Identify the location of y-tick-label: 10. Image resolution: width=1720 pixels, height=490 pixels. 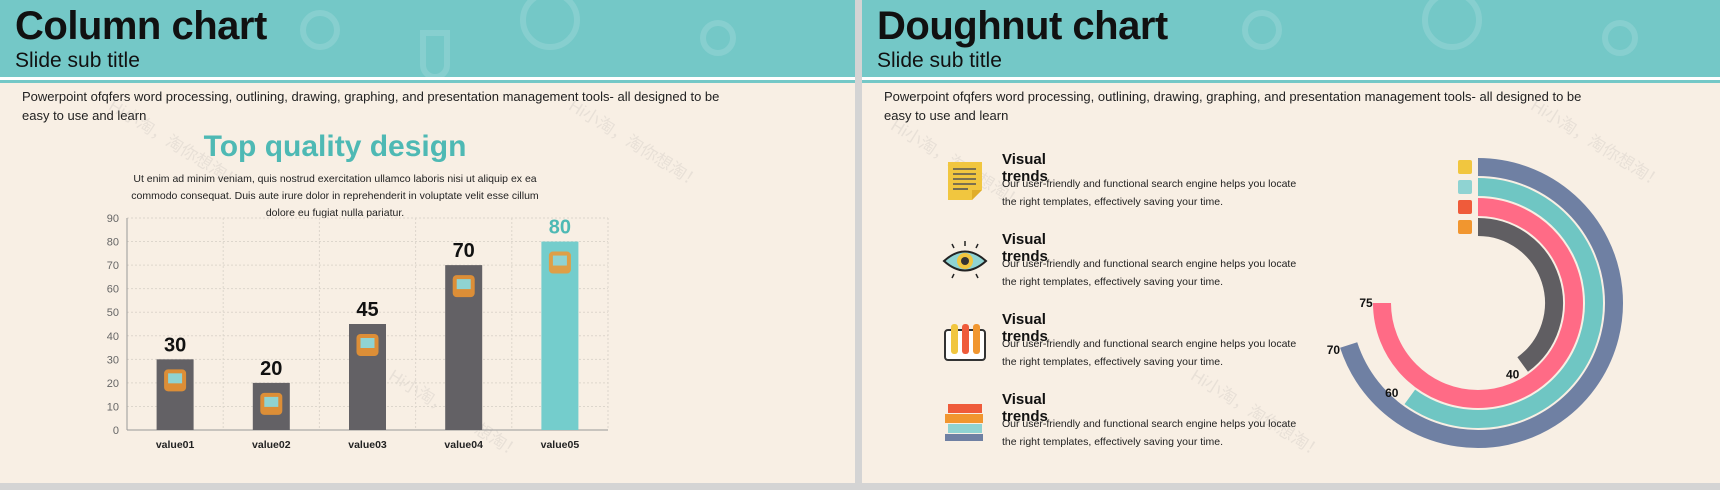
(113, 407).